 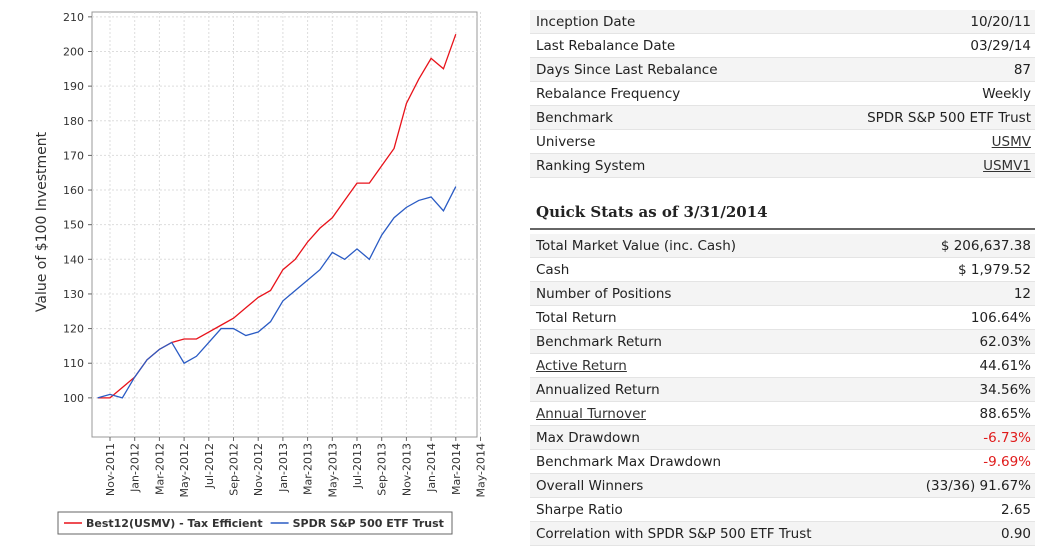 I want to click on value: 44.61%, so click(x=962, y=365).